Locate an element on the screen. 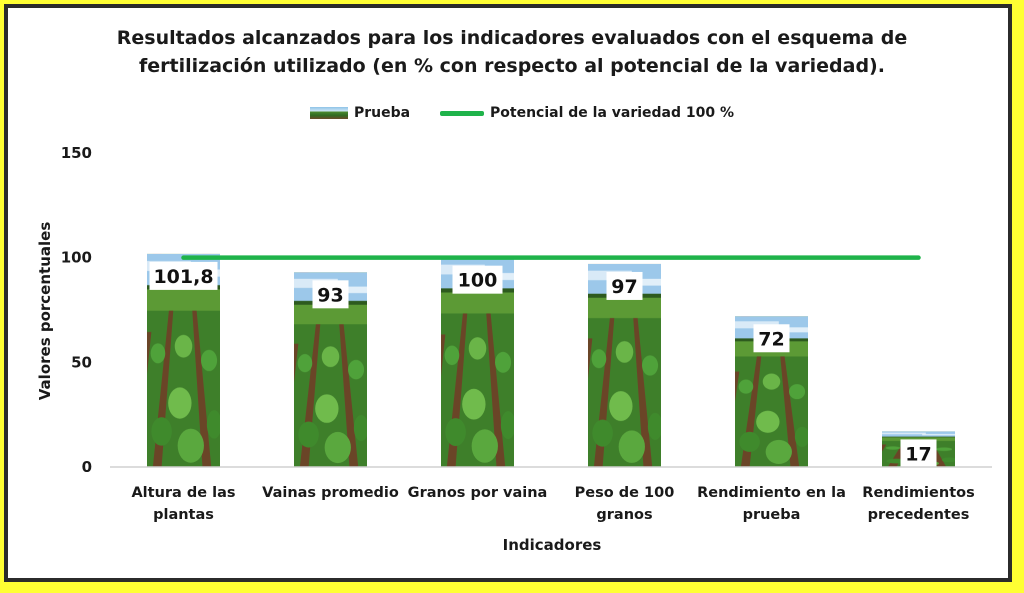 This screenshot has width=1024, height=593. y-tick-label: 150 is located at coordinates (76, 153).